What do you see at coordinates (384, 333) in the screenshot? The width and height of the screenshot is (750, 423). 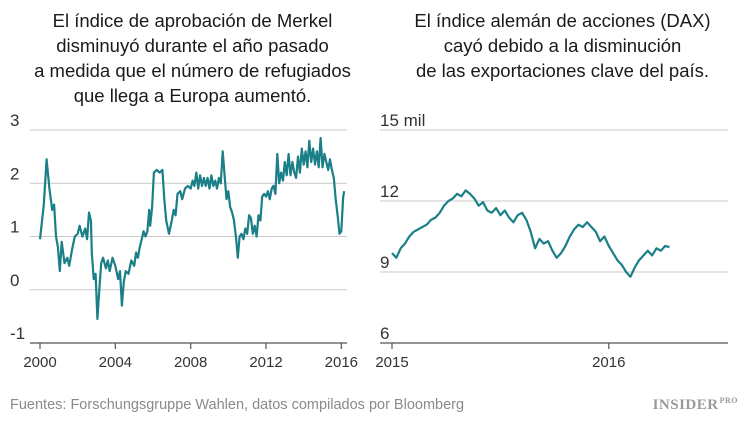 I see `dax-y-tick-label-3: 6` at bounding box center [384, 333].